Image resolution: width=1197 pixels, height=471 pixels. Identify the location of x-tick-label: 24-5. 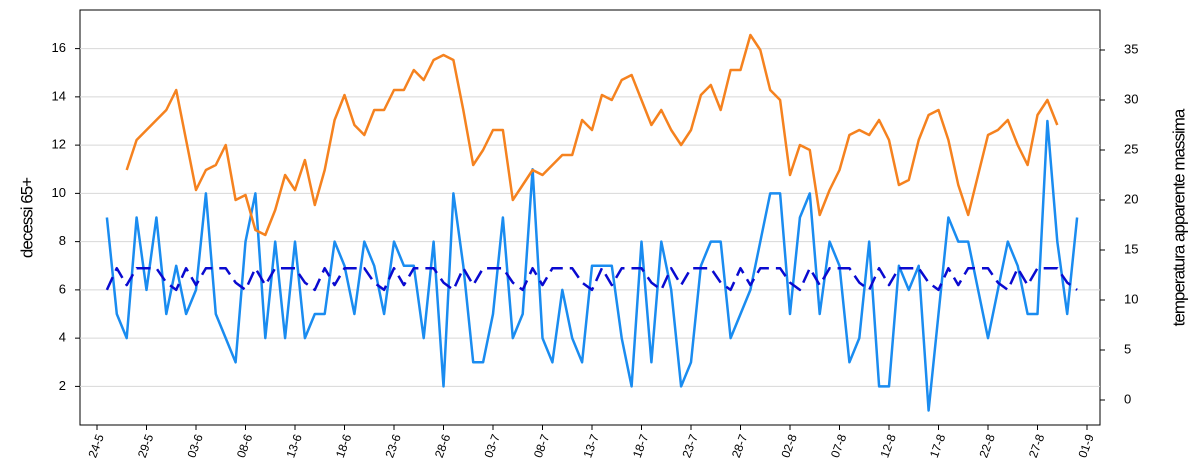
(95, 446).